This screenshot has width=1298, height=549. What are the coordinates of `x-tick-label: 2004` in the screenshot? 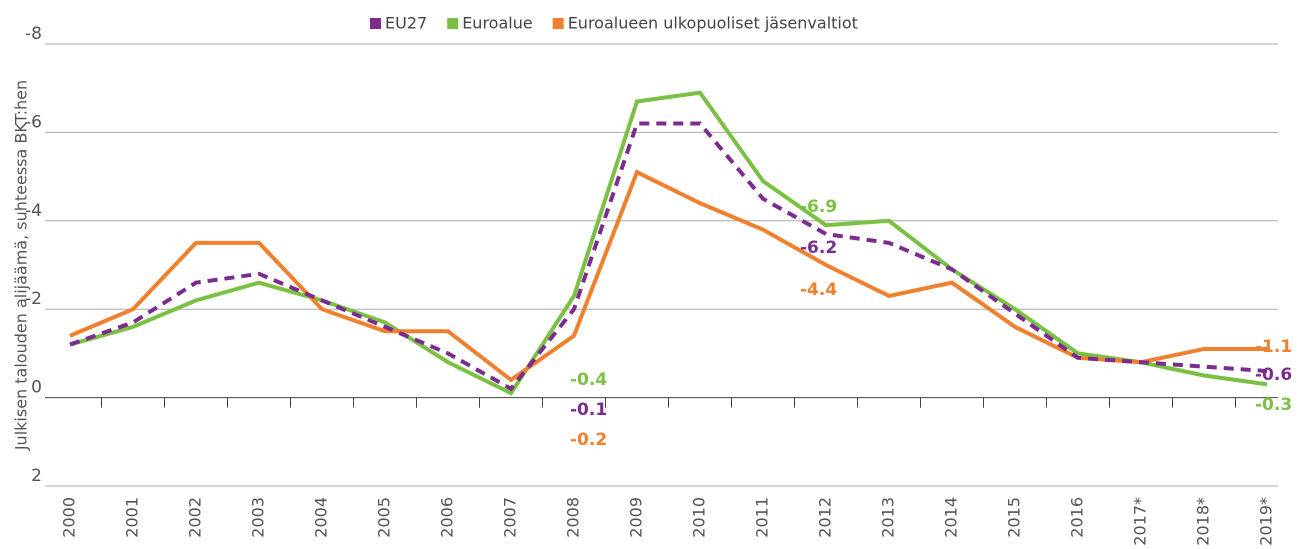 It's located at (321, 517).